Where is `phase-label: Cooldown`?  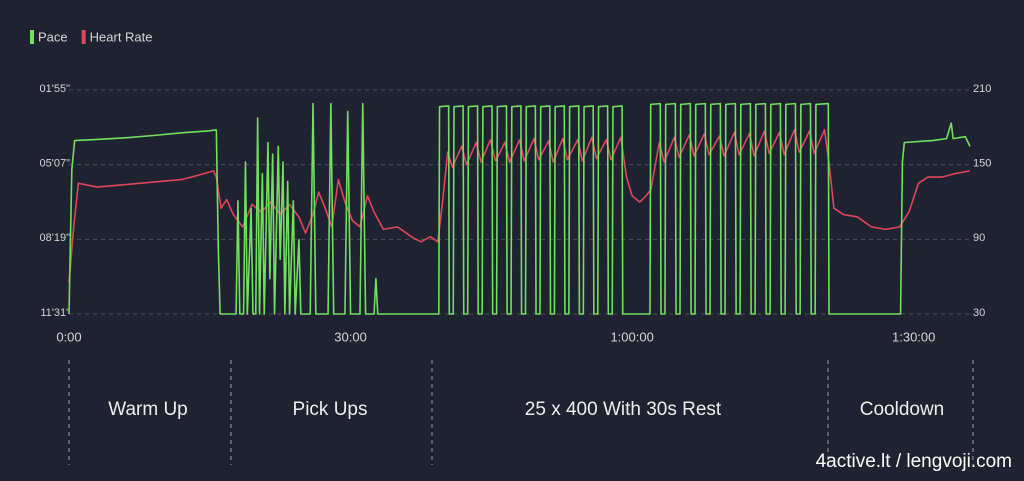
phase-label: Cooldown is located at coordinates (902, 409).